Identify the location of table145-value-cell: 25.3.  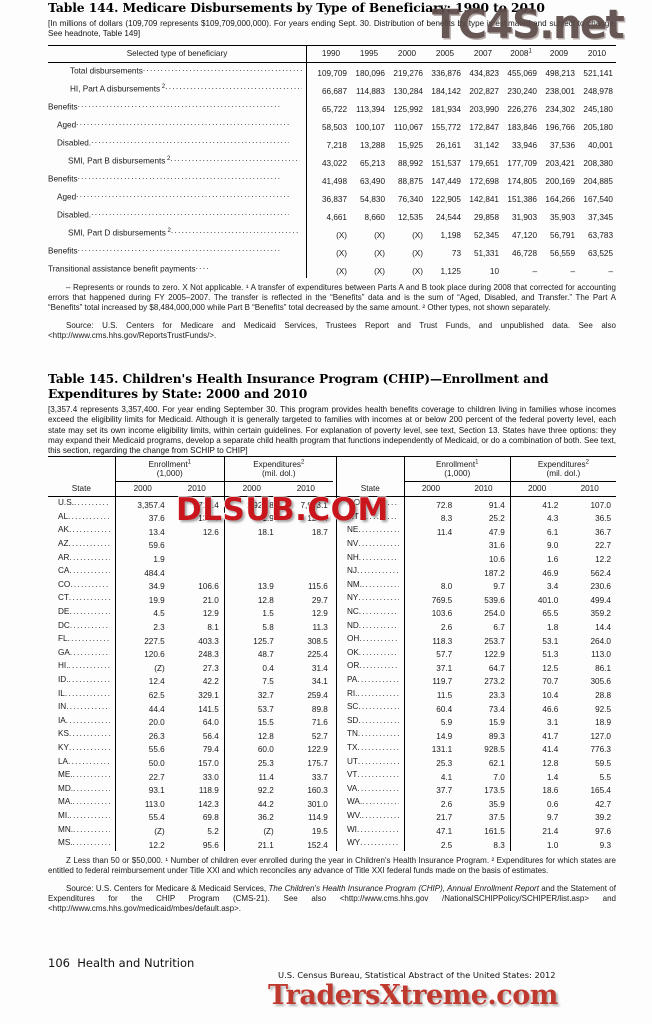
(430, 762).